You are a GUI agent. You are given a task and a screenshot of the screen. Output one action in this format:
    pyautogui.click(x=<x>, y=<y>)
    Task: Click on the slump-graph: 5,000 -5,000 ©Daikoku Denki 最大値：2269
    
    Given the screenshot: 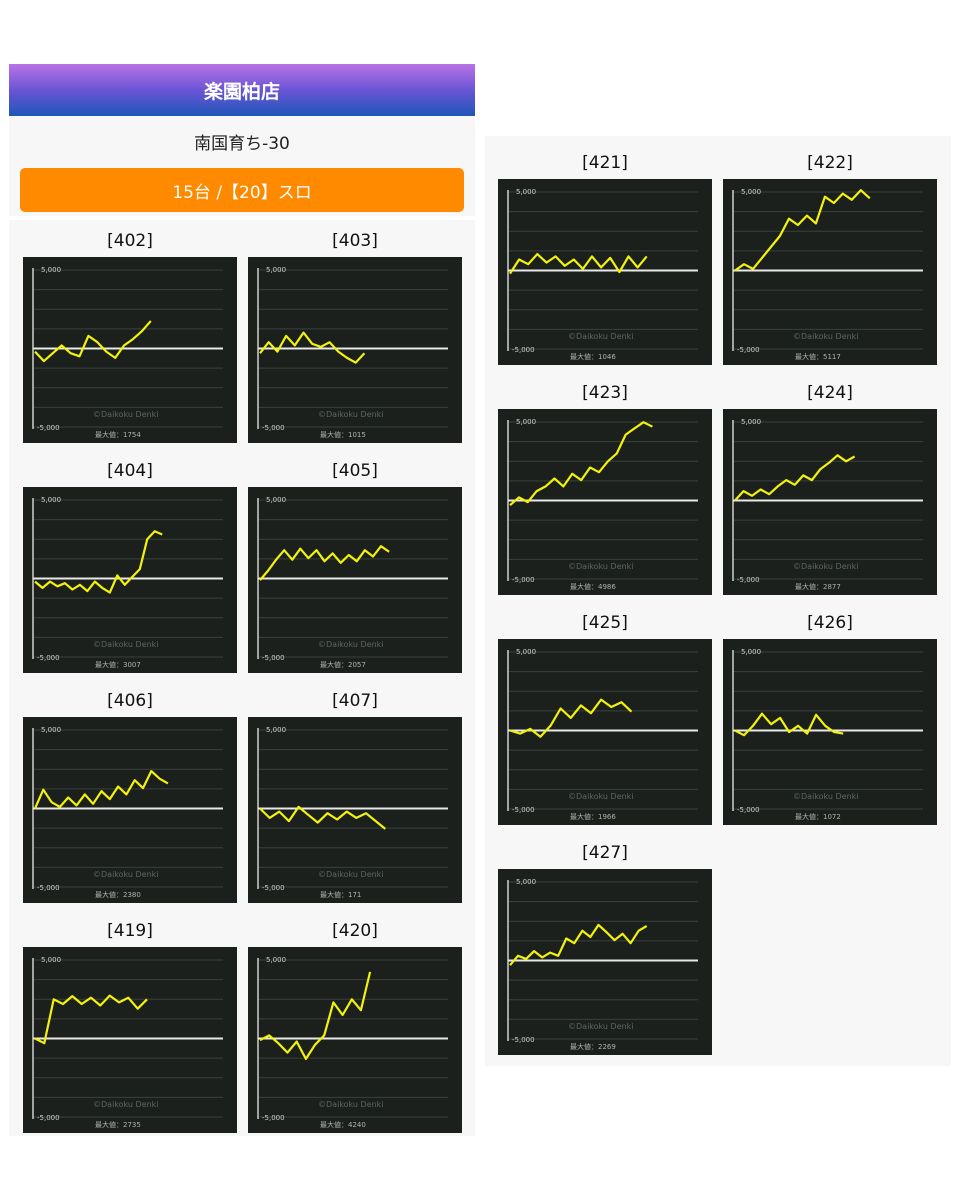 What is the action you would take?
    pyautogui.click(x=605, y=962)
    